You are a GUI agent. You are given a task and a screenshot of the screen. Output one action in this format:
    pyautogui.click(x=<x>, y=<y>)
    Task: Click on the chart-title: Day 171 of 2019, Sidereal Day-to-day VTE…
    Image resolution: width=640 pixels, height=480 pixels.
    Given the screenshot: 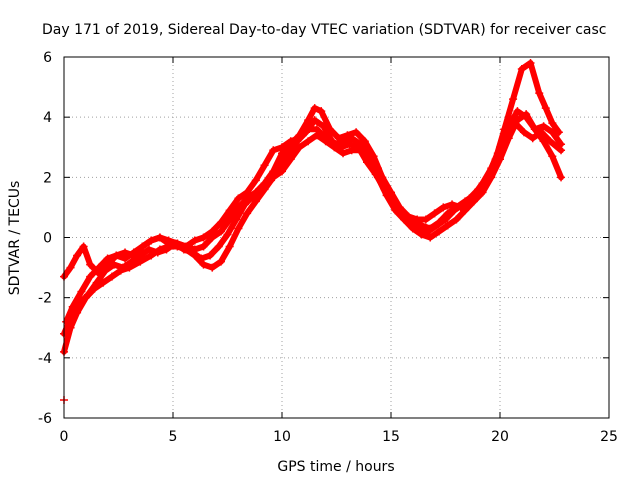 What is the action you would take?
    pyautogui.click(x=324, y=30)
    